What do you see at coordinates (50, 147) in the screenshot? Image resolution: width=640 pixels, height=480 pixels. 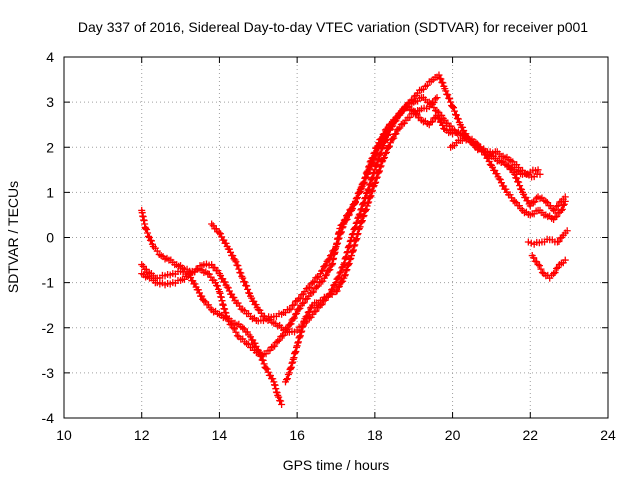 I see `y-tick-label: 2` at bounding box center [50, 147].